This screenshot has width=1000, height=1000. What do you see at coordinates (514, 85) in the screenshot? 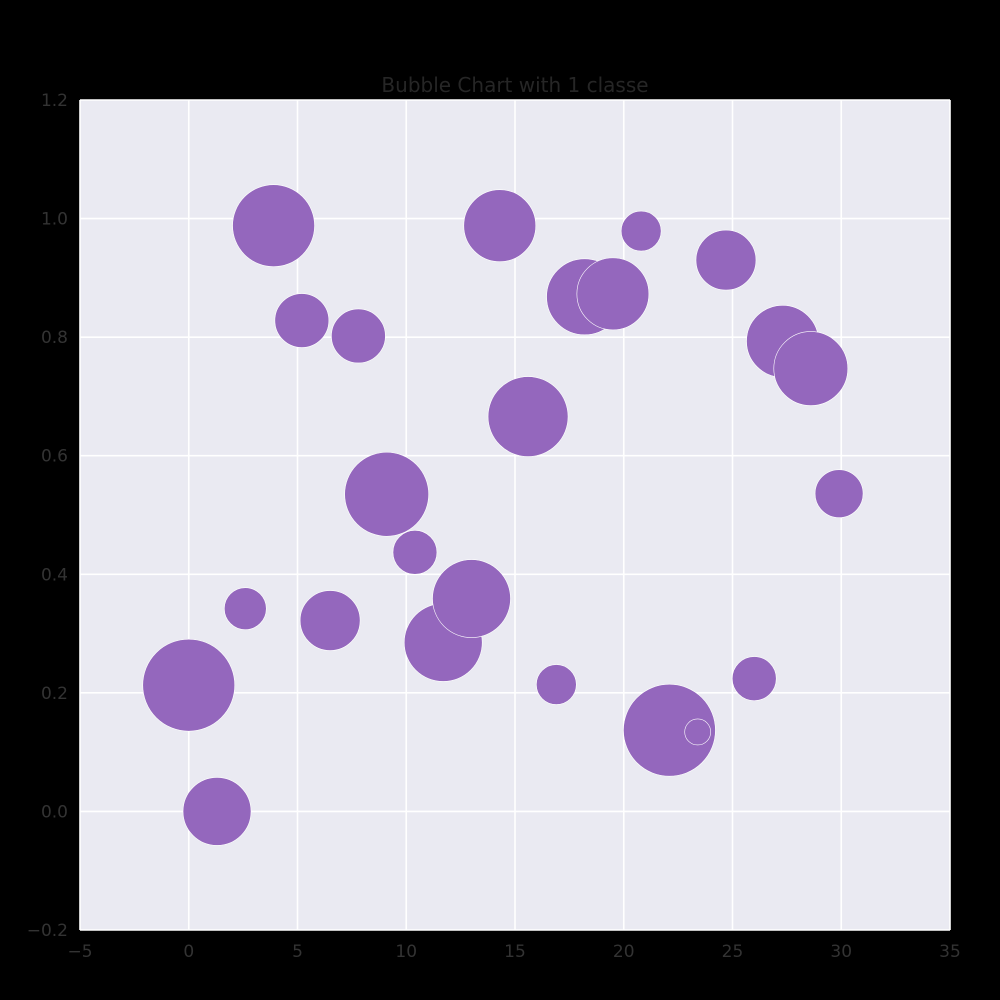
I see `chart-title: Bubble Chart with 1 classe` at bounding box center [514, 85].